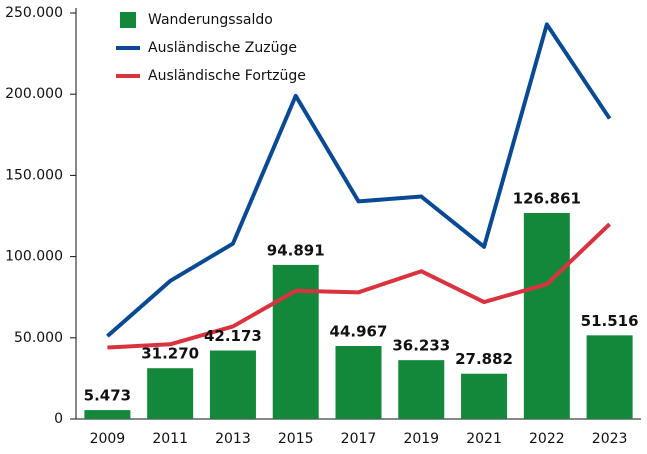  I want to click on data-label: 44.967, so click(359, 331).